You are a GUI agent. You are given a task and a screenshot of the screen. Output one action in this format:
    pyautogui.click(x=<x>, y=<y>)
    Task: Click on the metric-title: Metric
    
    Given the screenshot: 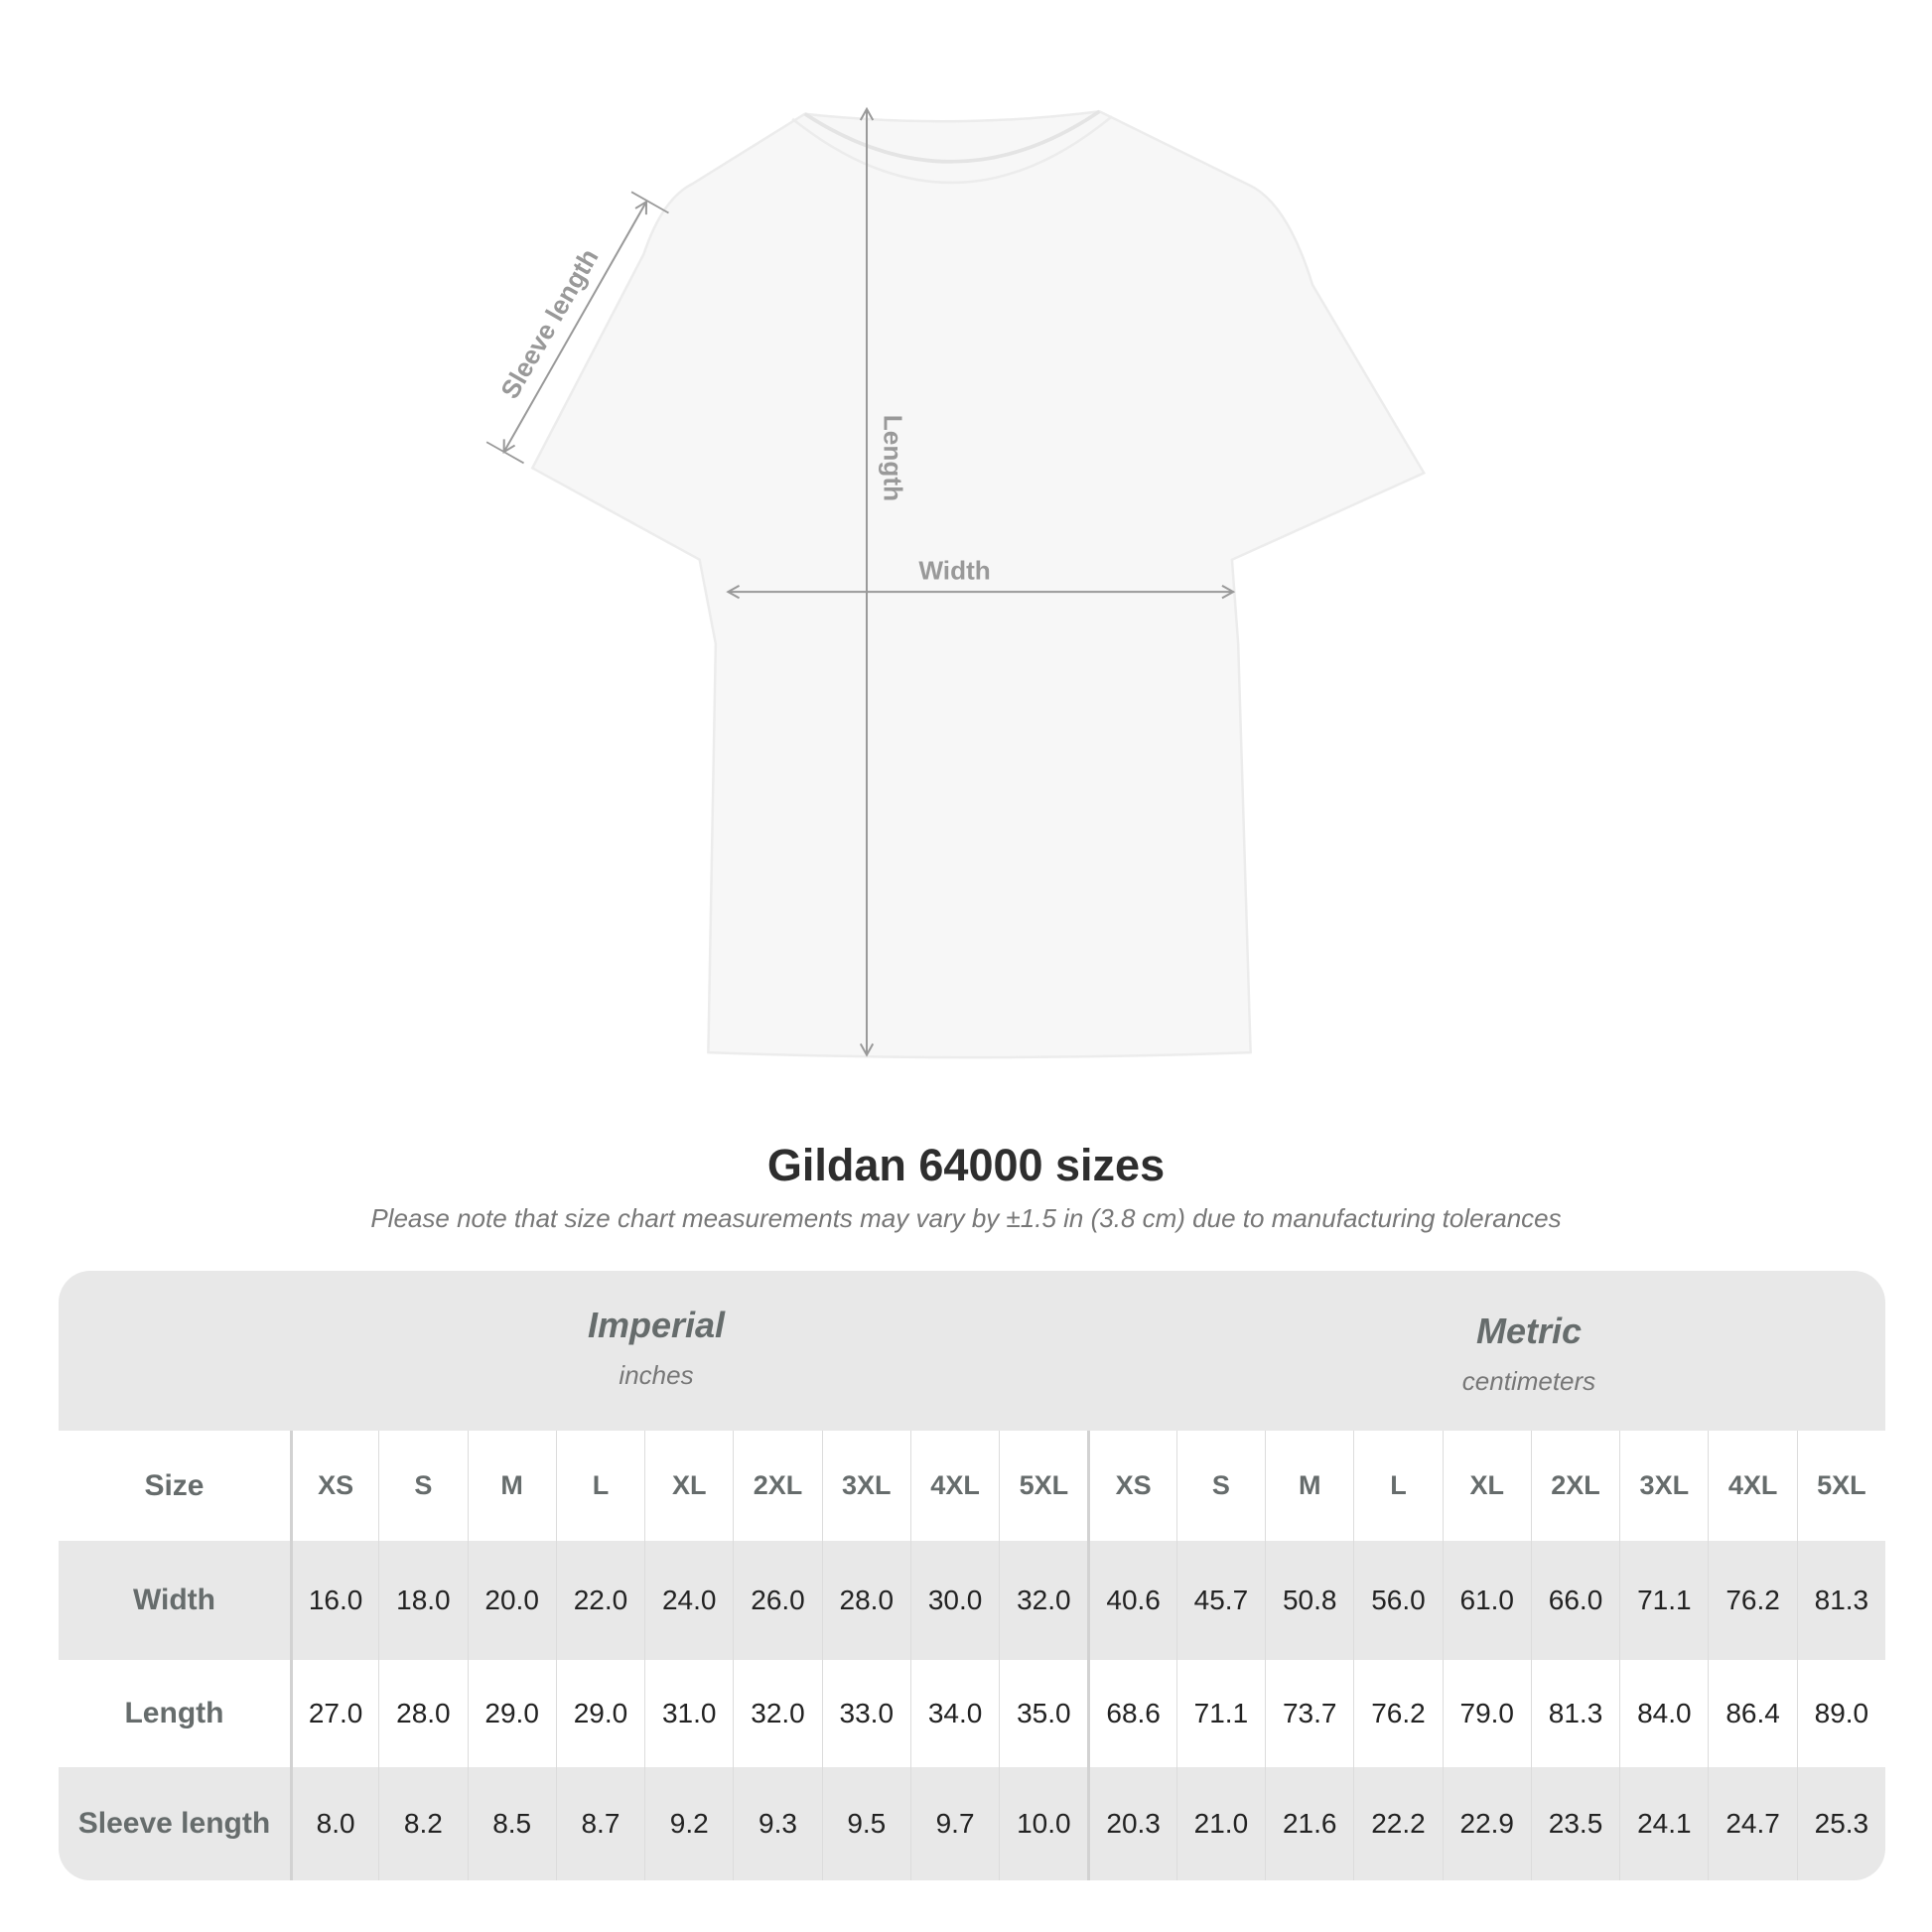 What is the action you would take?
    pyautogui.click(x=1529, y=1331)
    